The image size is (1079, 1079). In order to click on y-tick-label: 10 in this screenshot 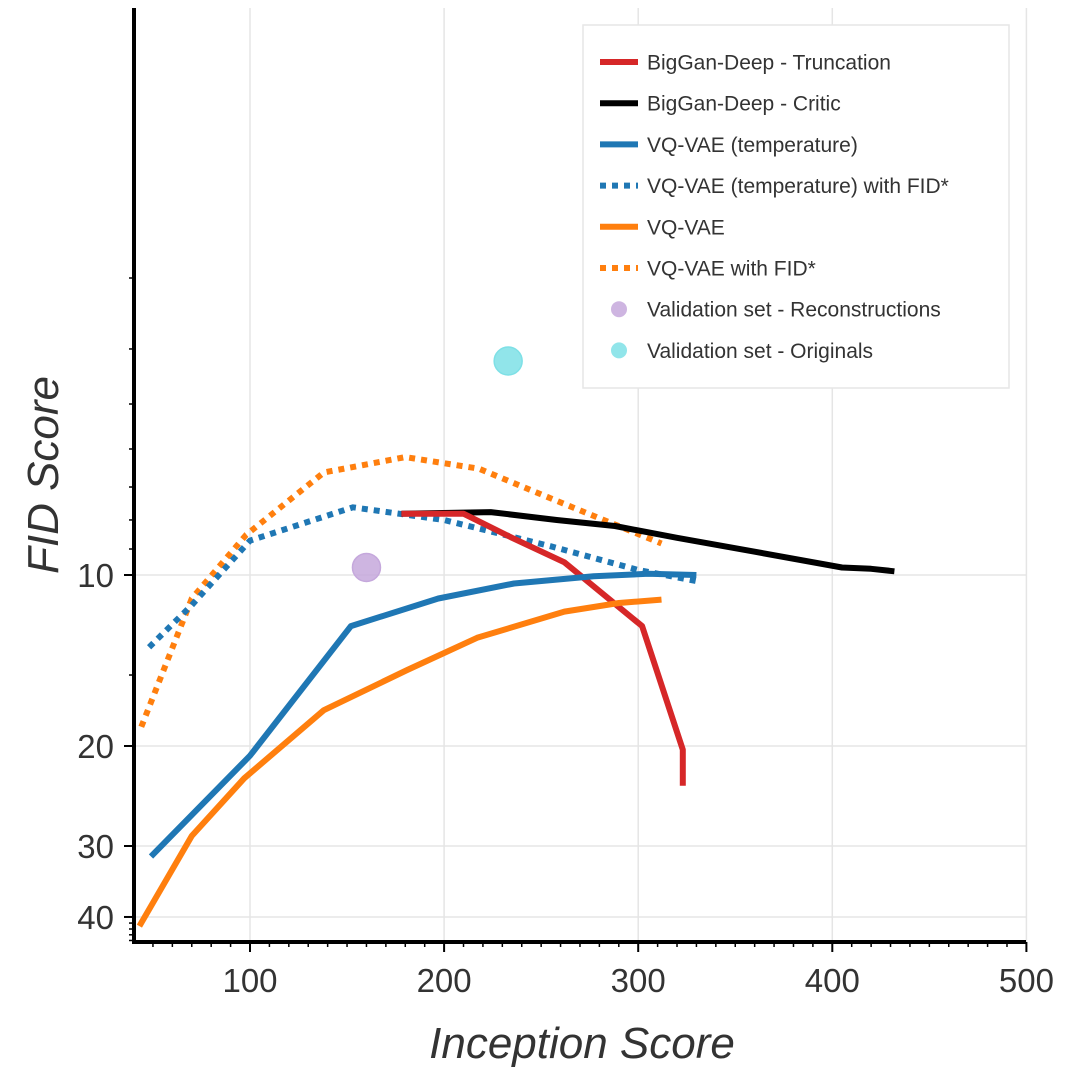, I will do `click(95, 575)`.